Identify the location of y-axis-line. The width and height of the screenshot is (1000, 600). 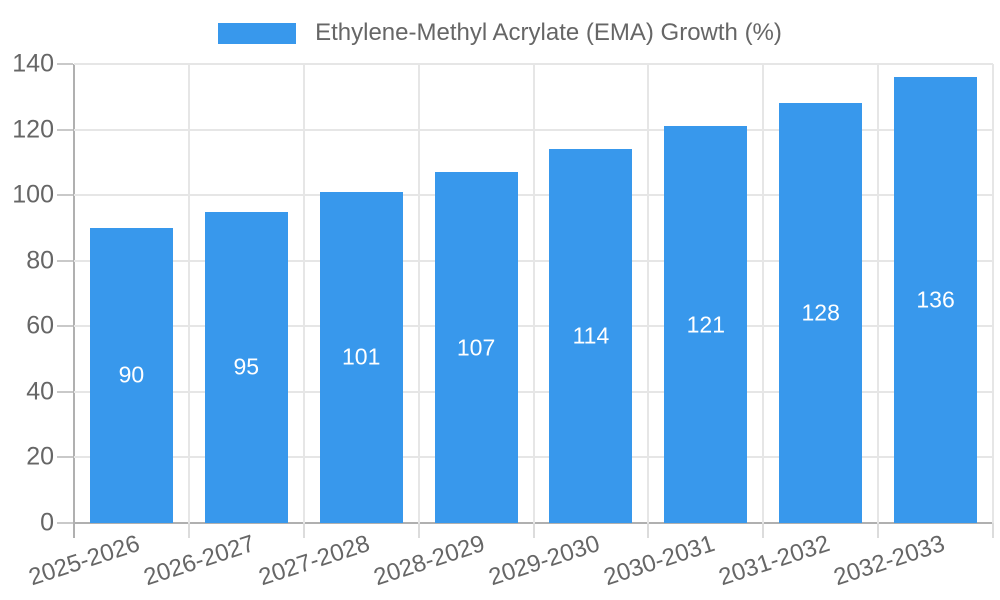
(74, 293).